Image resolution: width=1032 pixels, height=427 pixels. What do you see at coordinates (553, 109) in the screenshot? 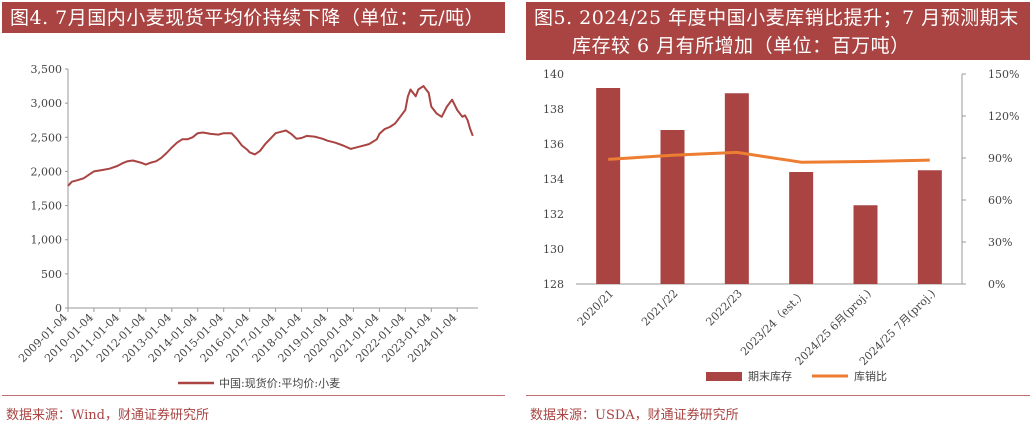
I see `left-y-tick-label: 138` at bounding box center [553, 109].